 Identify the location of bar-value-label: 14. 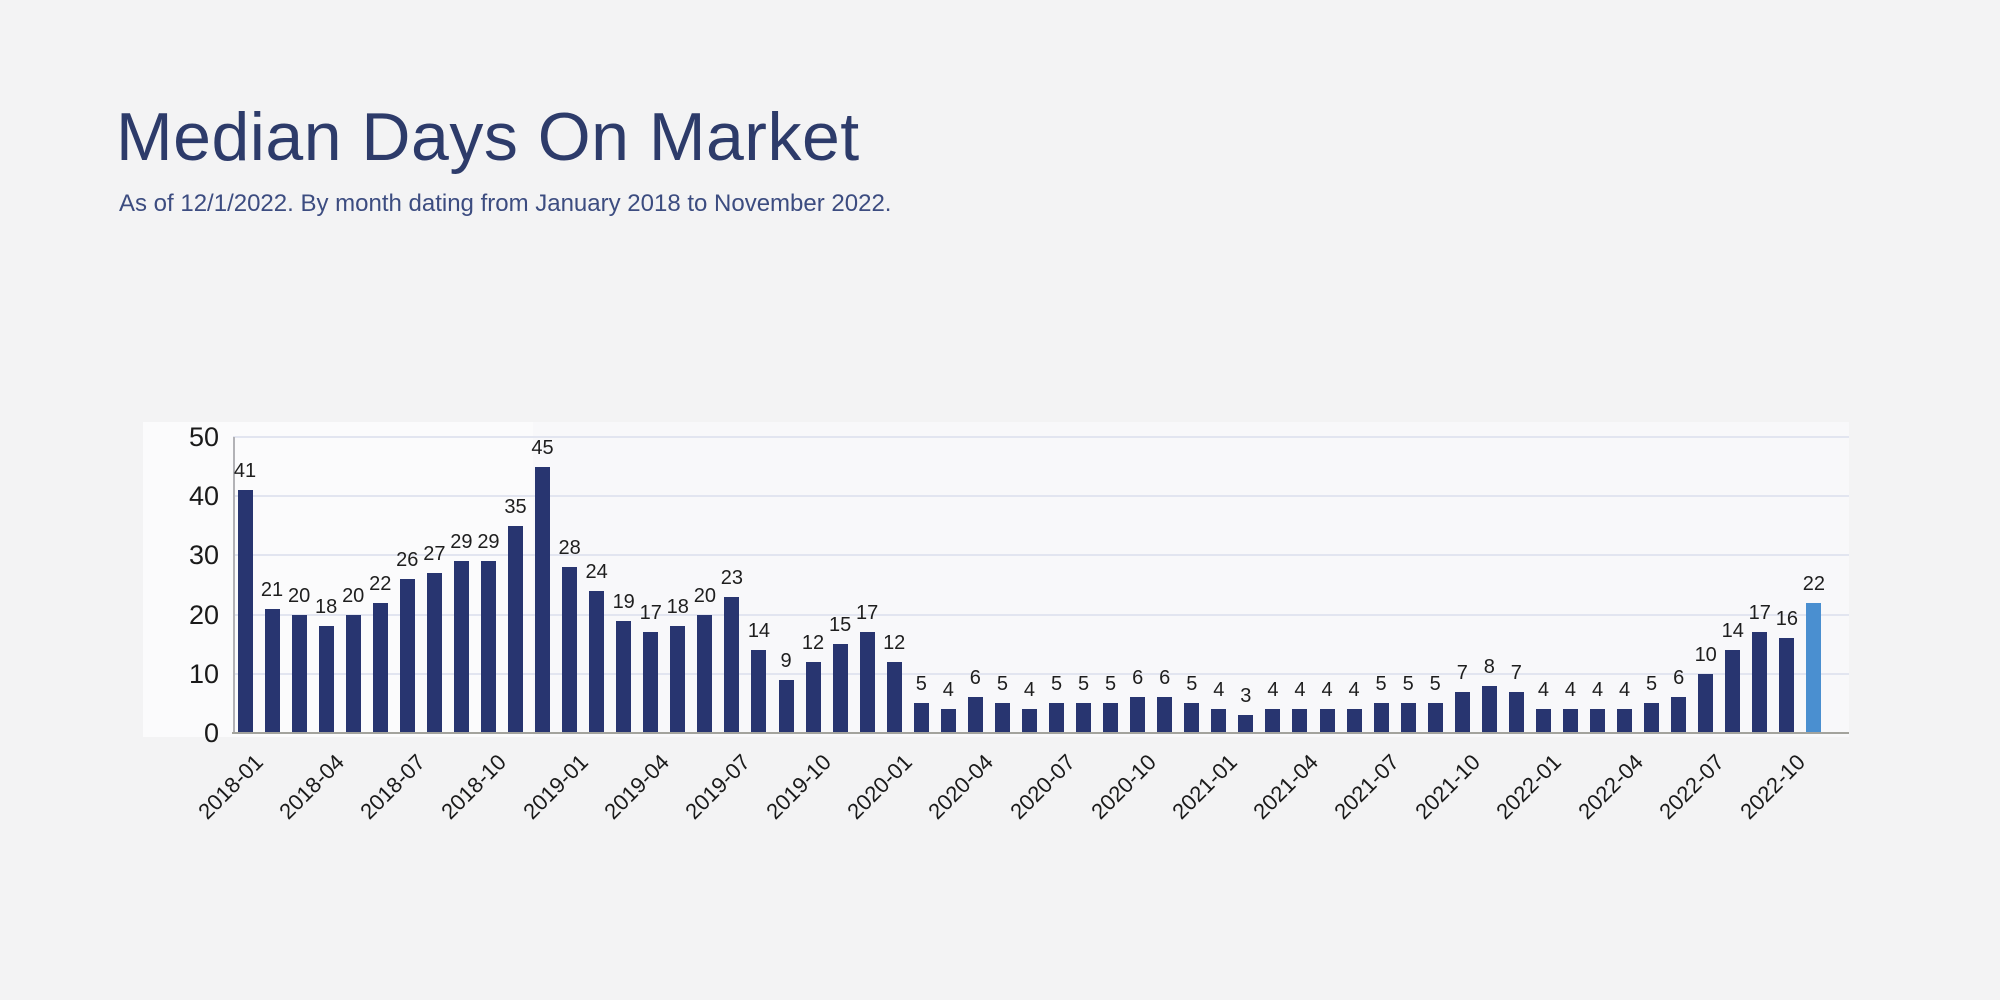
(759, 631).